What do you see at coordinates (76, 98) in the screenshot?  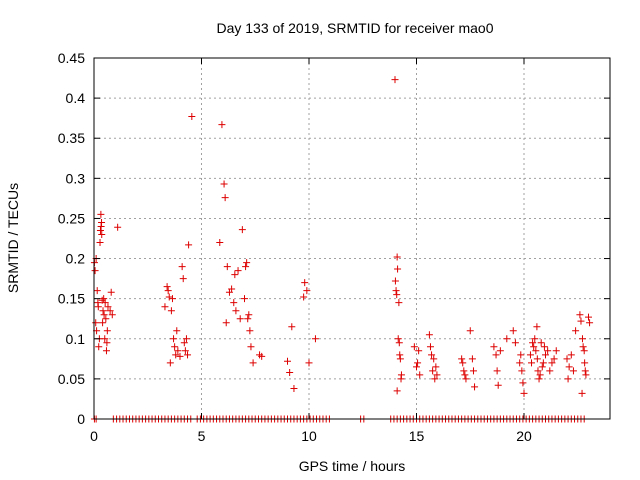 I see `y-tick-label: 0.4` at bounding box center [76, 98].